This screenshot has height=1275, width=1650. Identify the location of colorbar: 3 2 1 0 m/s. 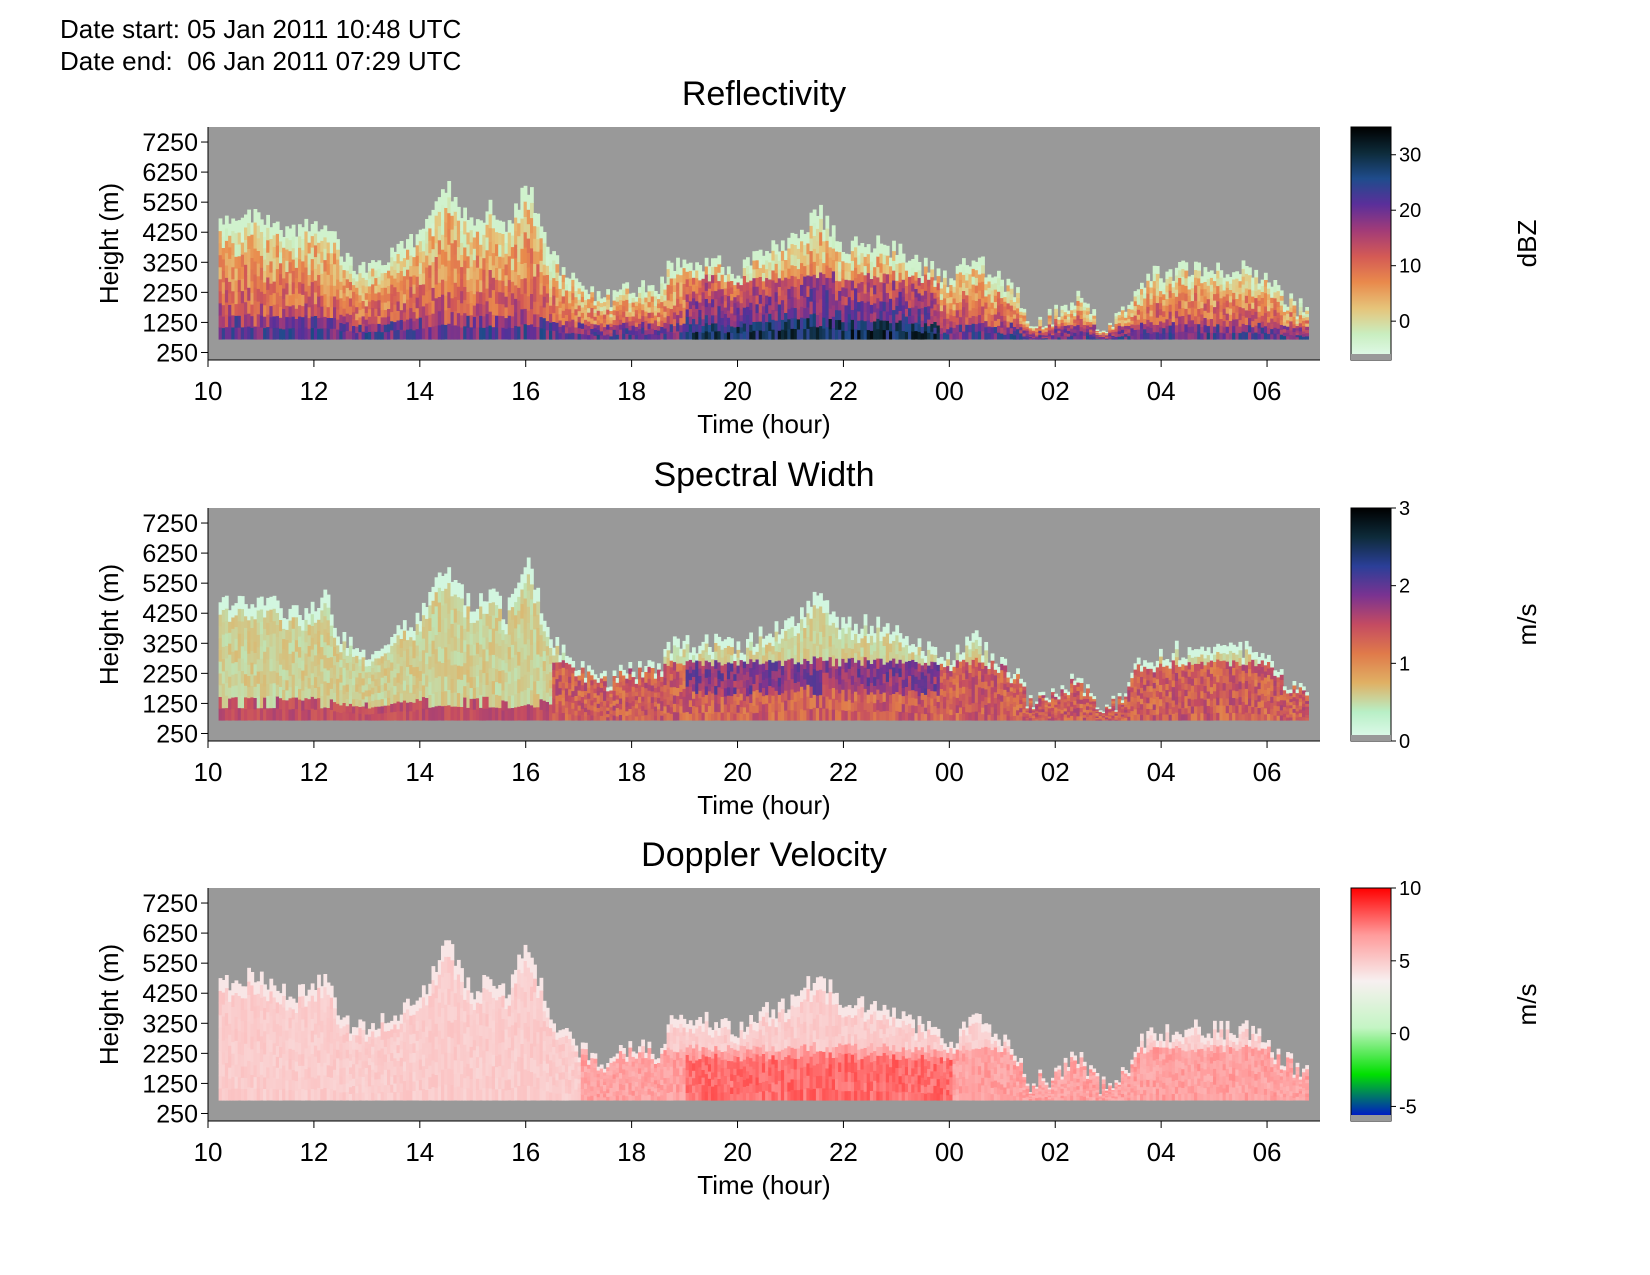
(1446, 625).